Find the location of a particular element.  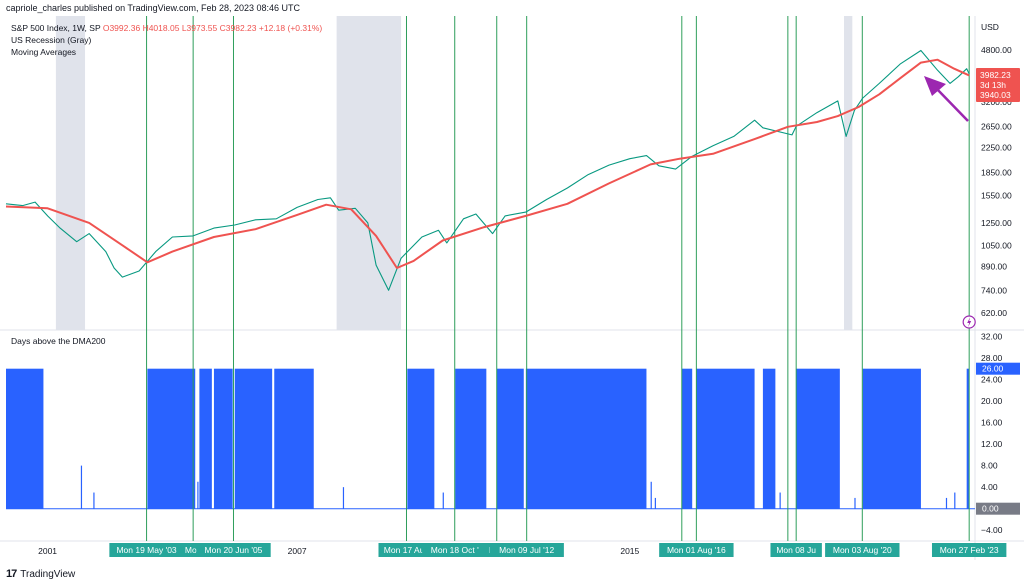

indicator-tick-label: 20.00 is located at coordinates (992, 401).